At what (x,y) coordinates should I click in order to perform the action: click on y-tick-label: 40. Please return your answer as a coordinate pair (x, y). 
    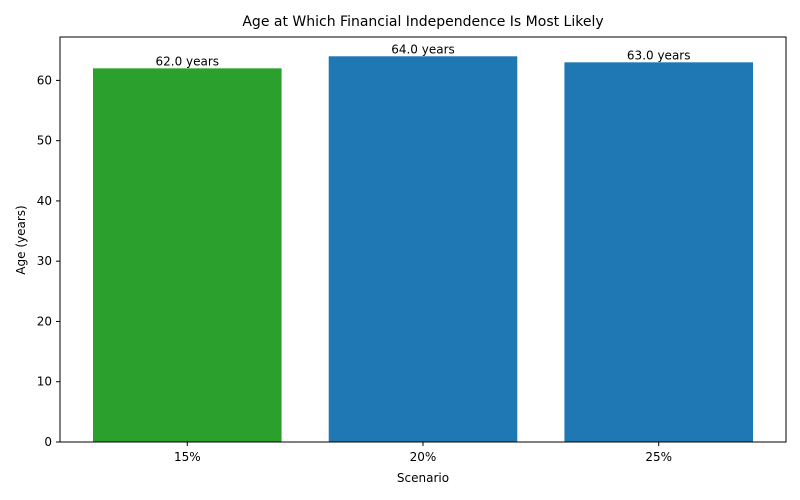
    Looking at the image, I should click on (44, 201).